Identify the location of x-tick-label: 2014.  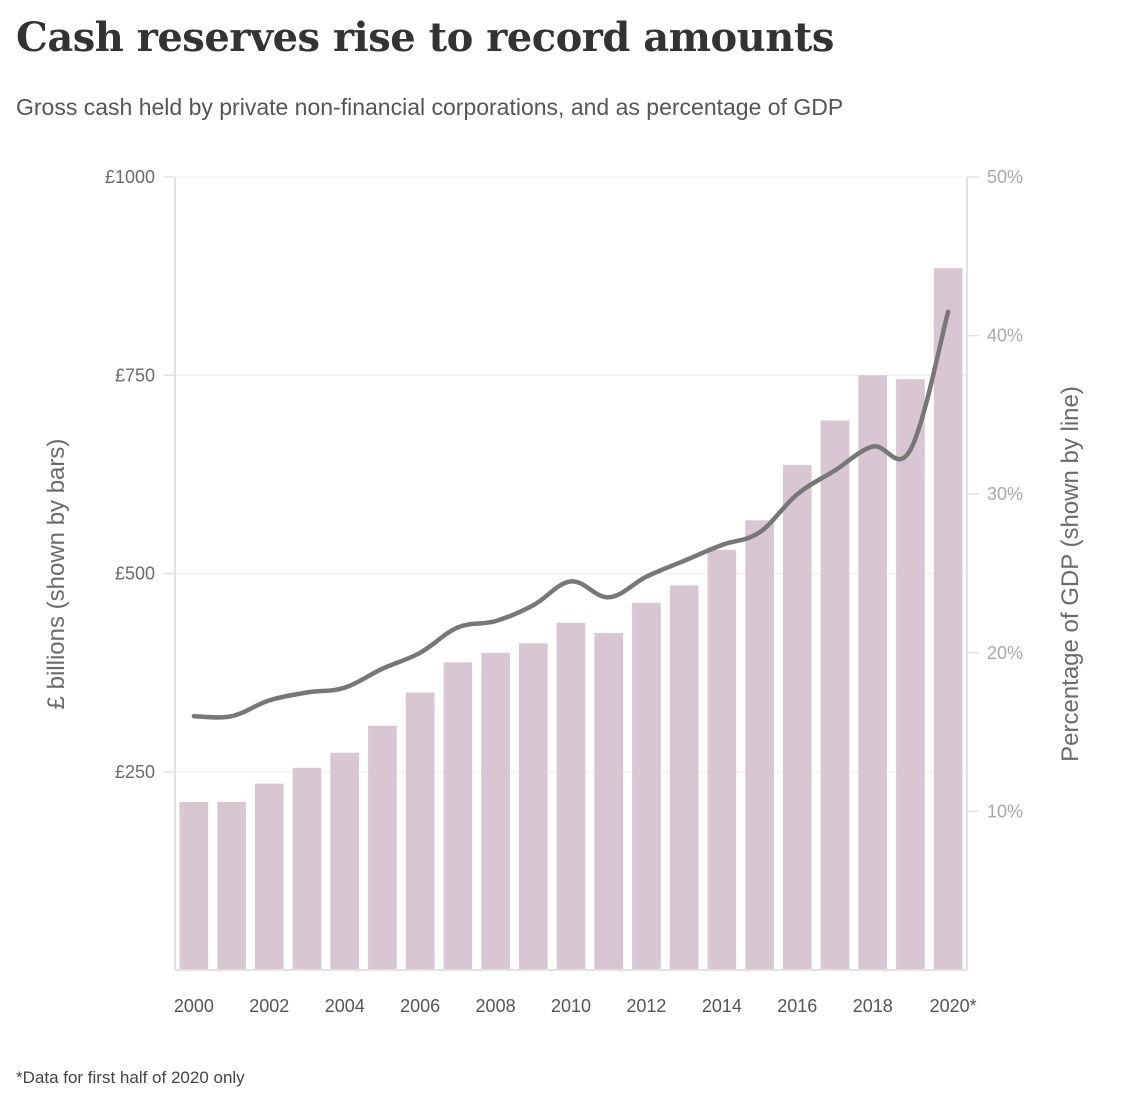
(722, 1006).